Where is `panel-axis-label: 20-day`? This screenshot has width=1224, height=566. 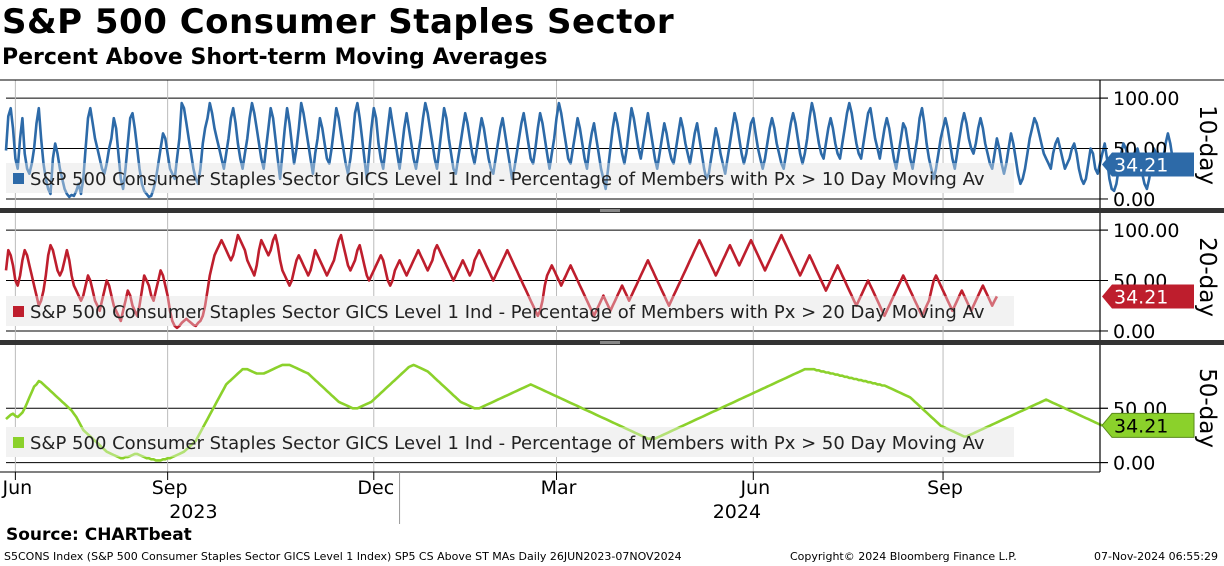
panel-axis-label: 20-day is located at coordinates (1207, 277).